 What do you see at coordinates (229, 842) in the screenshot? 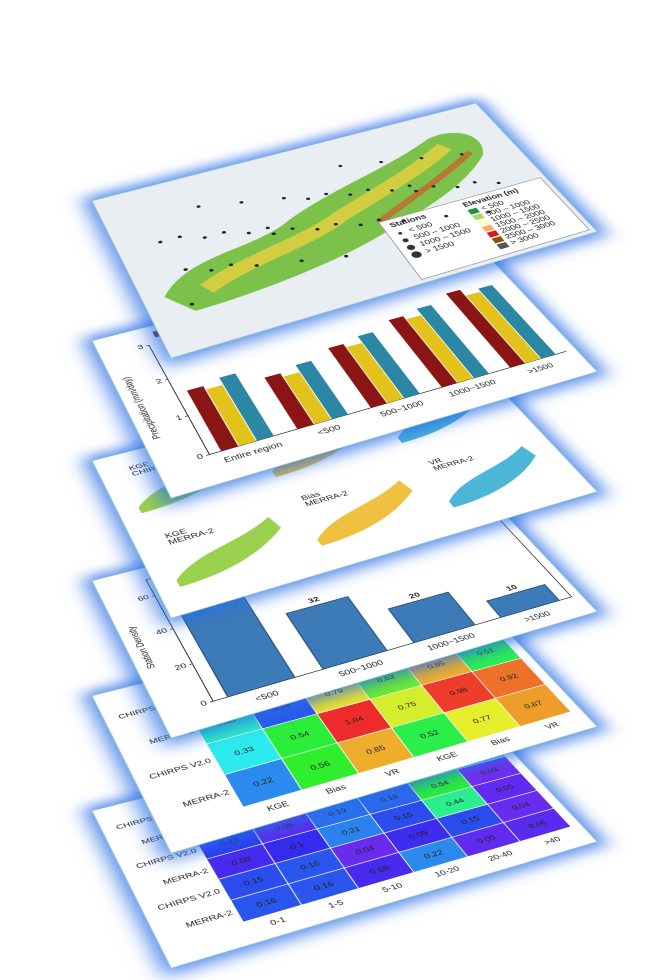
I see `cell-label: 0.13` at bounding box center [229, 842].